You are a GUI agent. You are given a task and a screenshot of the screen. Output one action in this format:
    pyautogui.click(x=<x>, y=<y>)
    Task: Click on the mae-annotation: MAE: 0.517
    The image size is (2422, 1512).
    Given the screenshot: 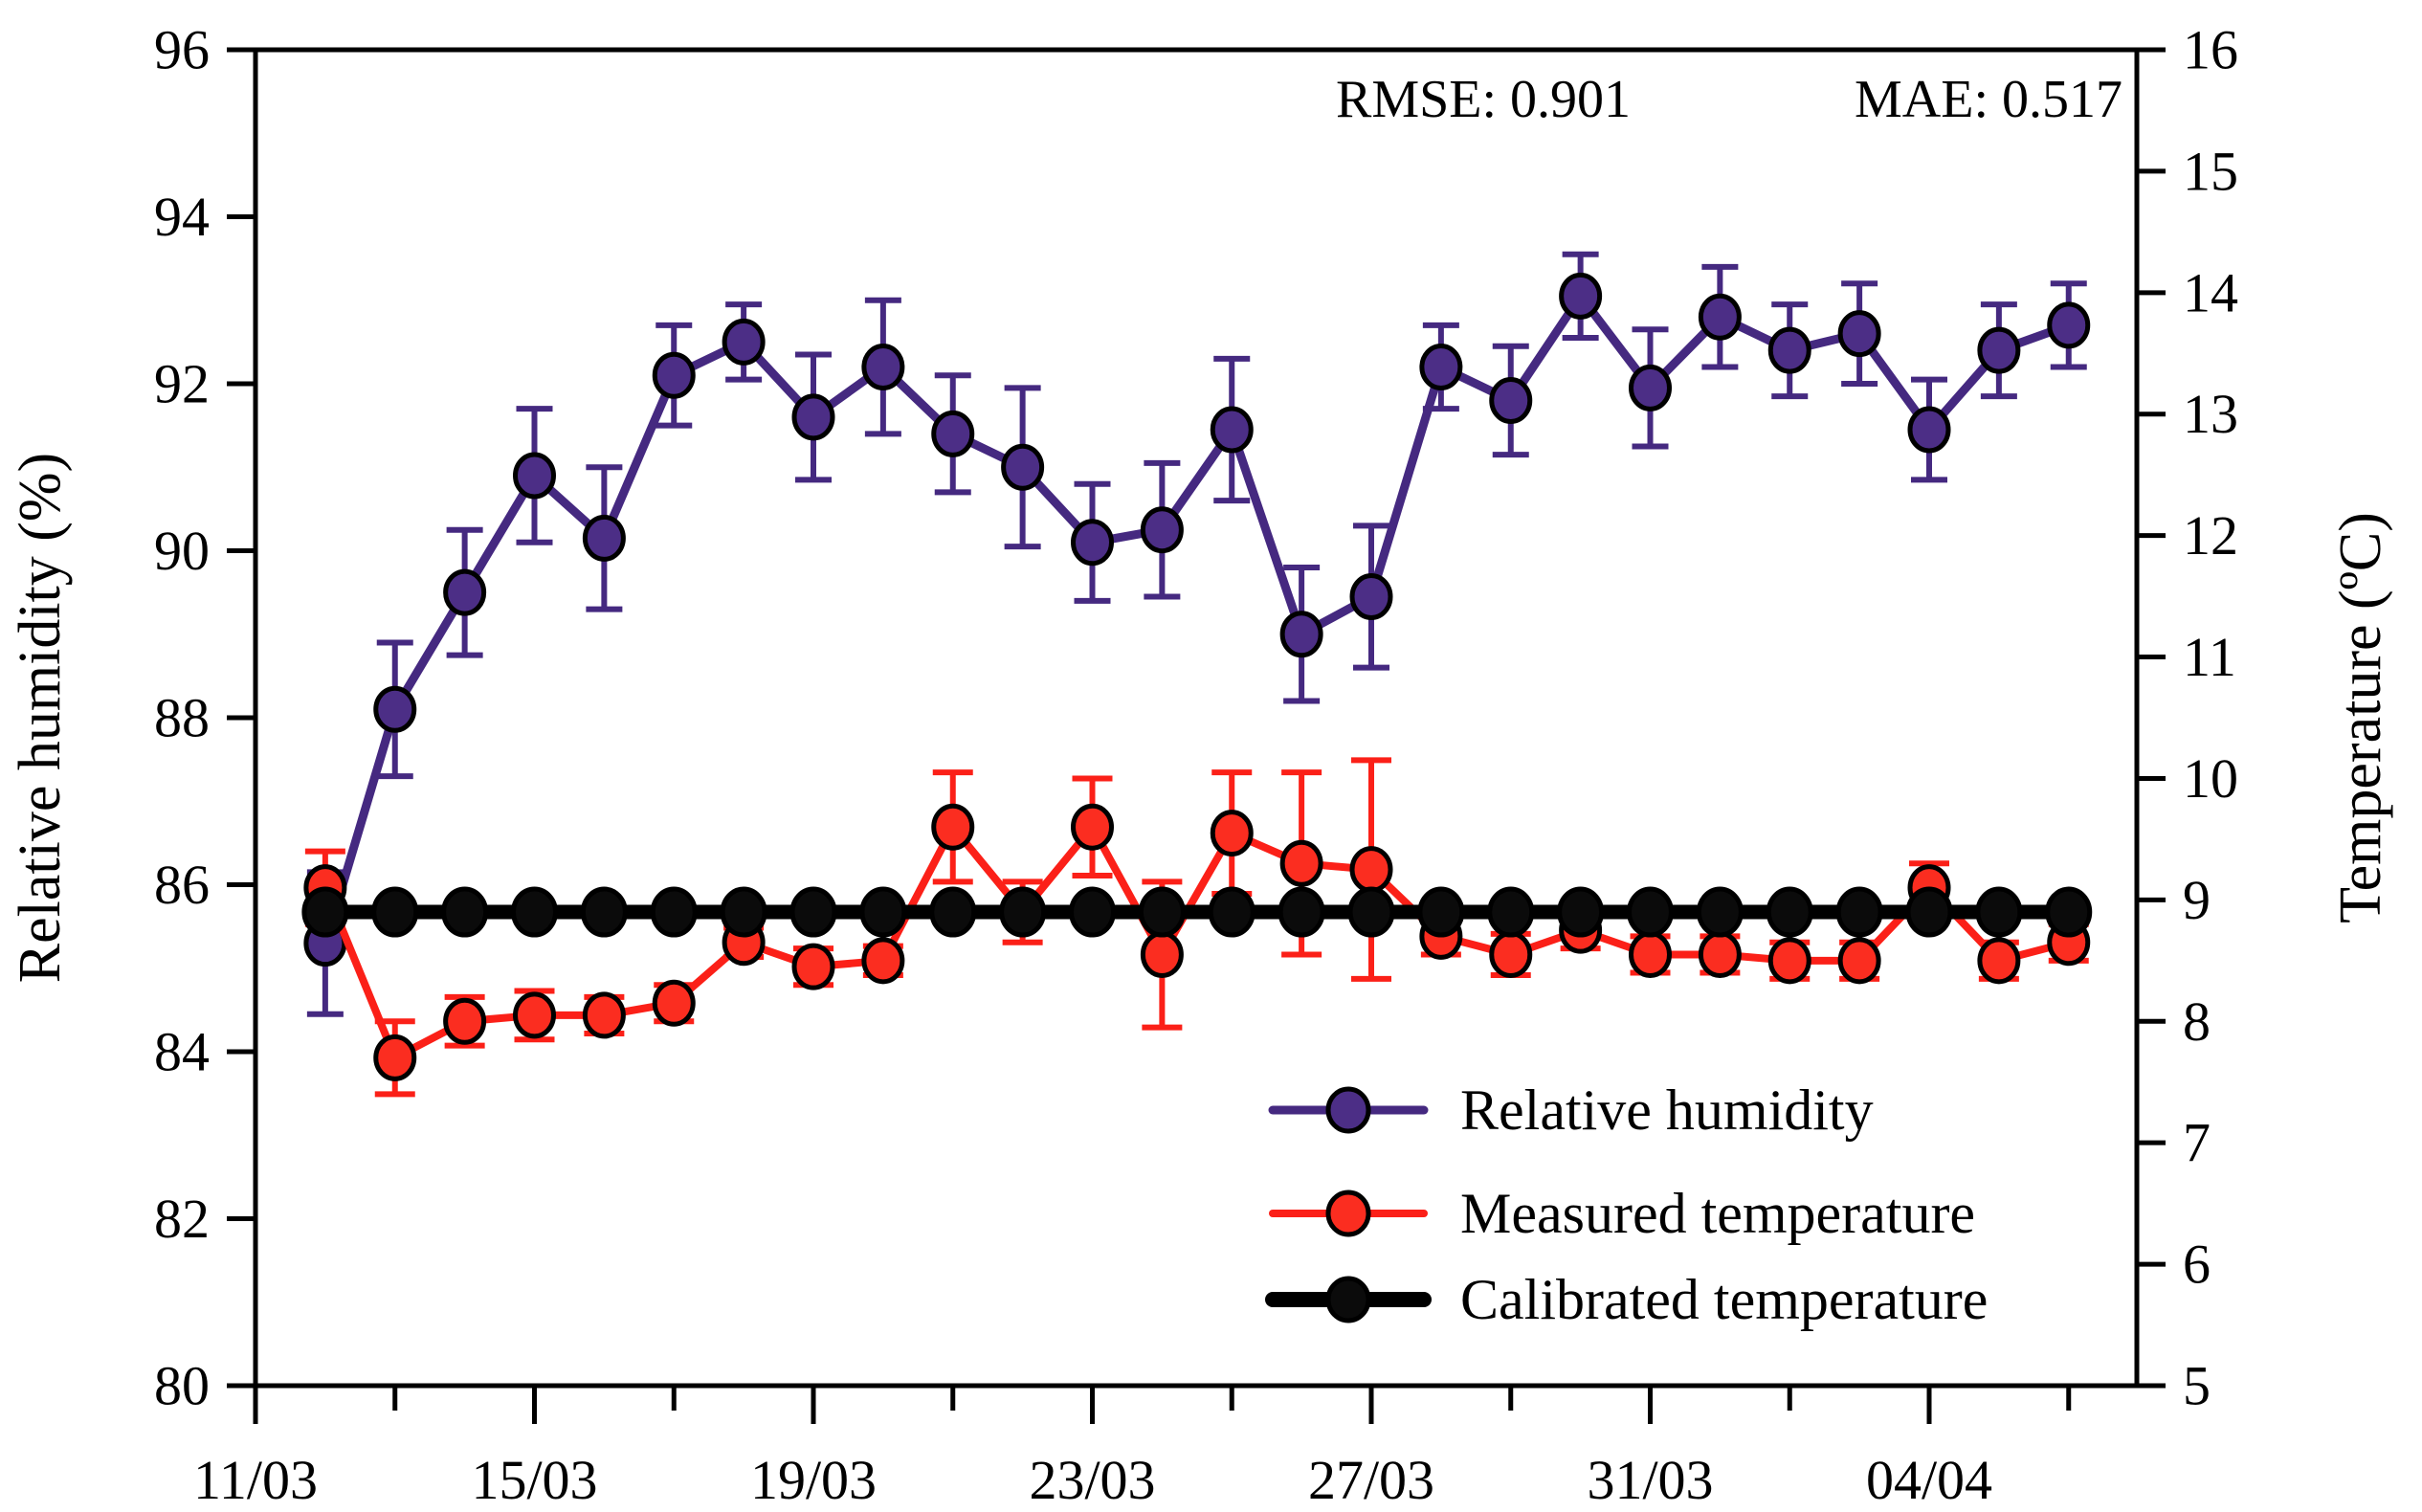 What is the action you would take?
    pyautogui.click(x=1988, y=99)
    